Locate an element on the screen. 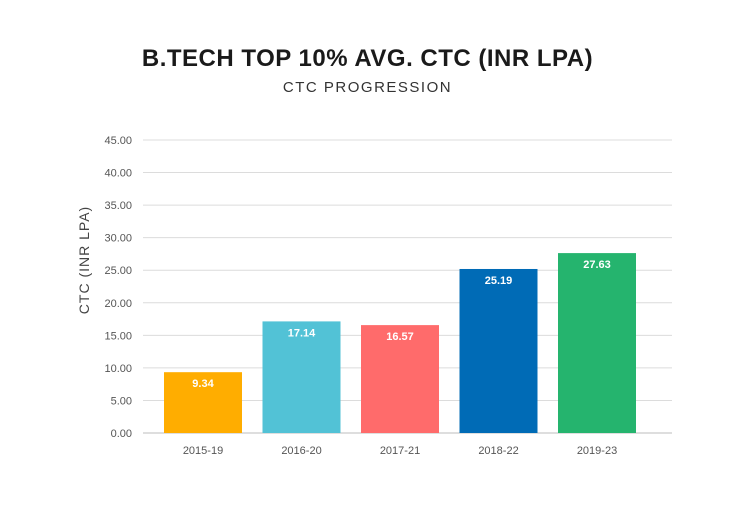 This screenshot has height=508, width=735. bar-value-label: 16.57 is located at coordinates (400, 337).